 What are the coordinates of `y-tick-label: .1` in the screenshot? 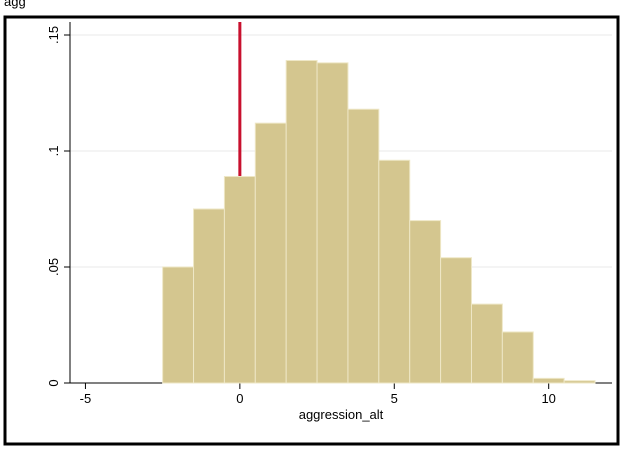 It's located at (53, 151).